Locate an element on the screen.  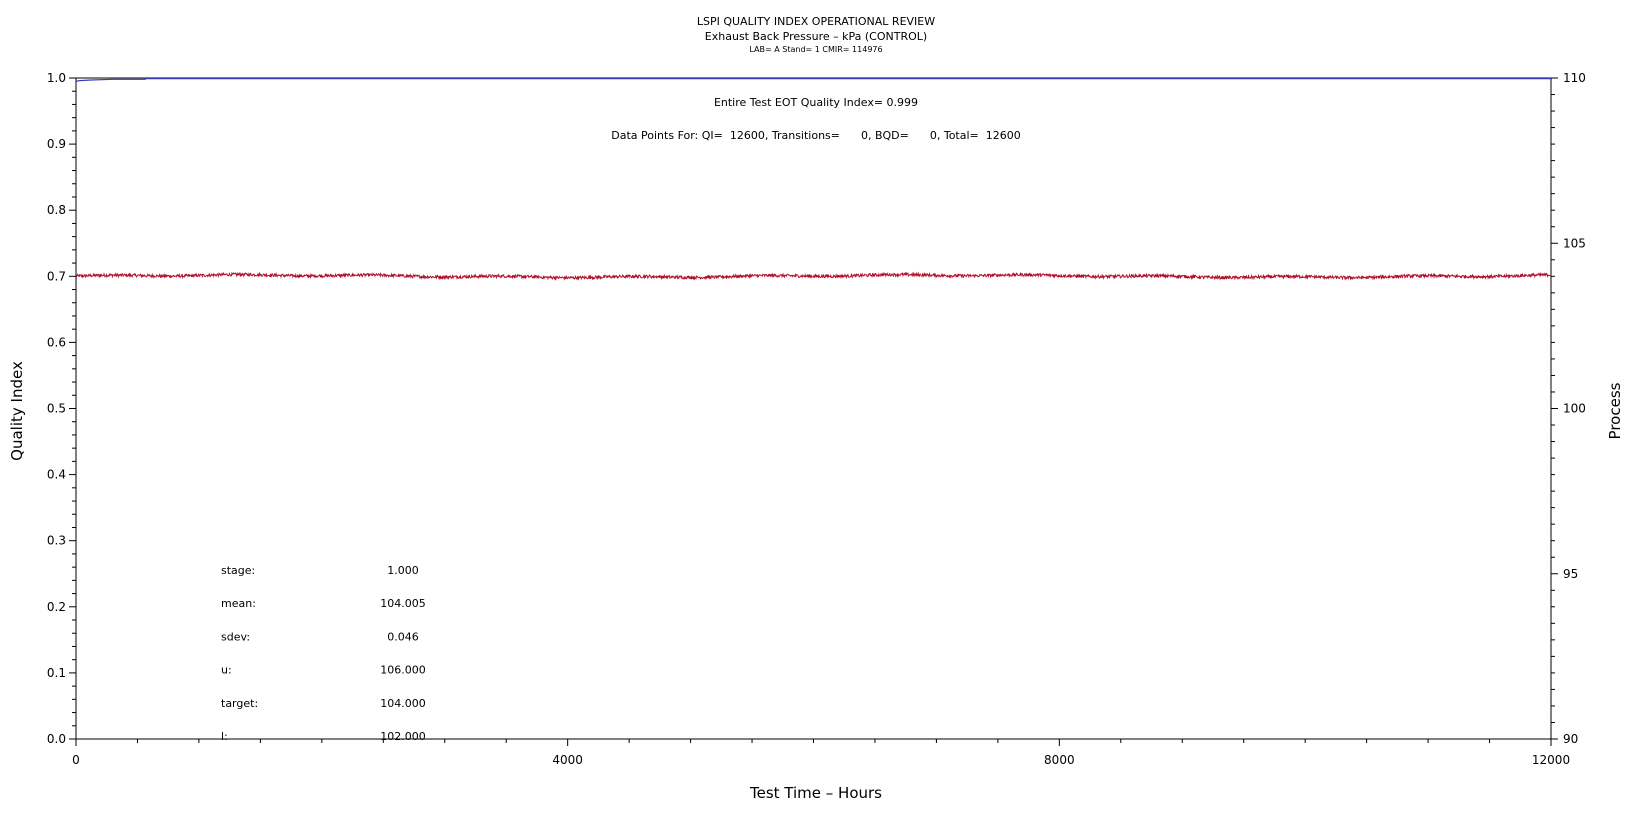
y-axis-right-label: Process is located at coordinates (1615, 410).